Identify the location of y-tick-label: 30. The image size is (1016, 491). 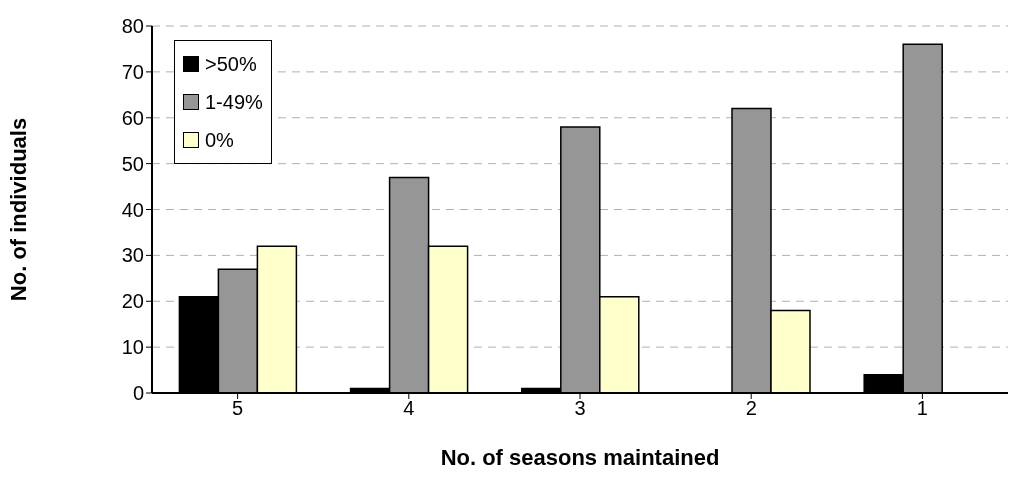
(132, 255).